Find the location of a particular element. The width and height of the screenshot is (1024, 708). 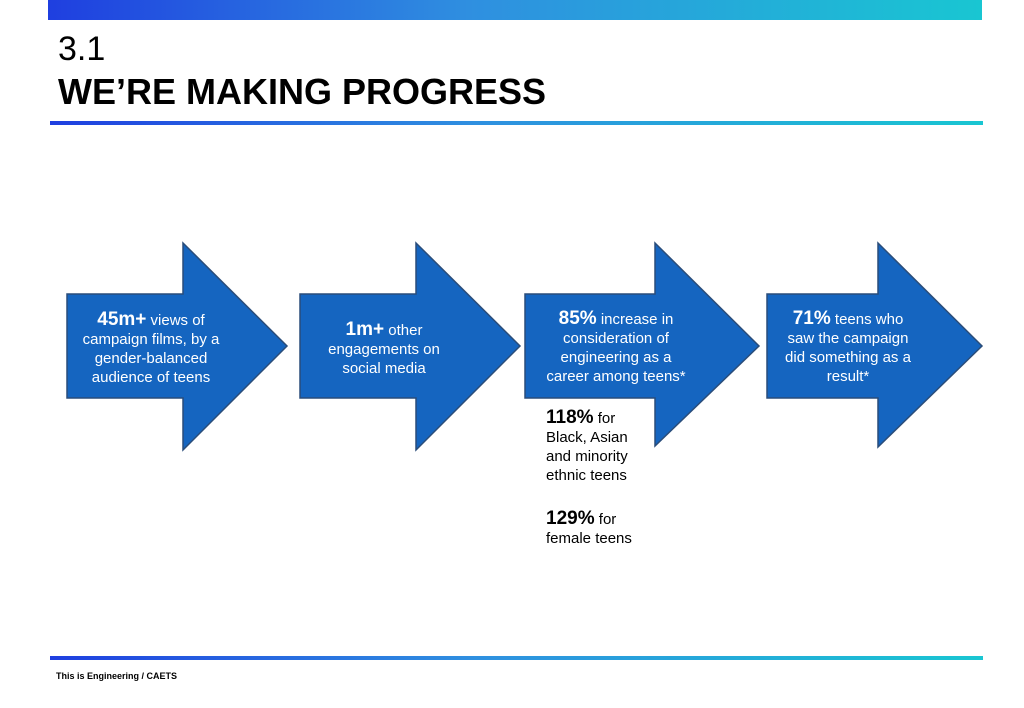

sub-stat-value: 129% is located at coordinates (570, 518).